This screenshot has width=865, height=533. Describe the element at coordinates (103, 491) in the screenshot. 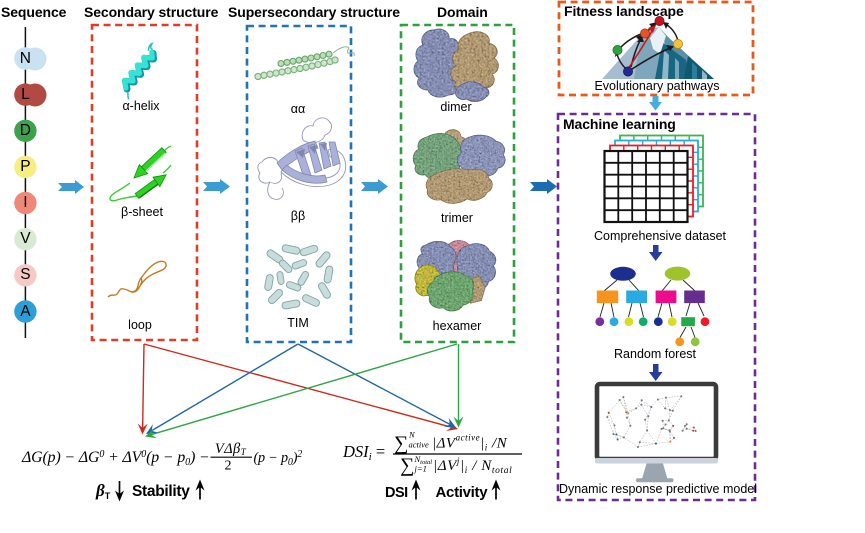

I see `svg-text: βT` at that location.